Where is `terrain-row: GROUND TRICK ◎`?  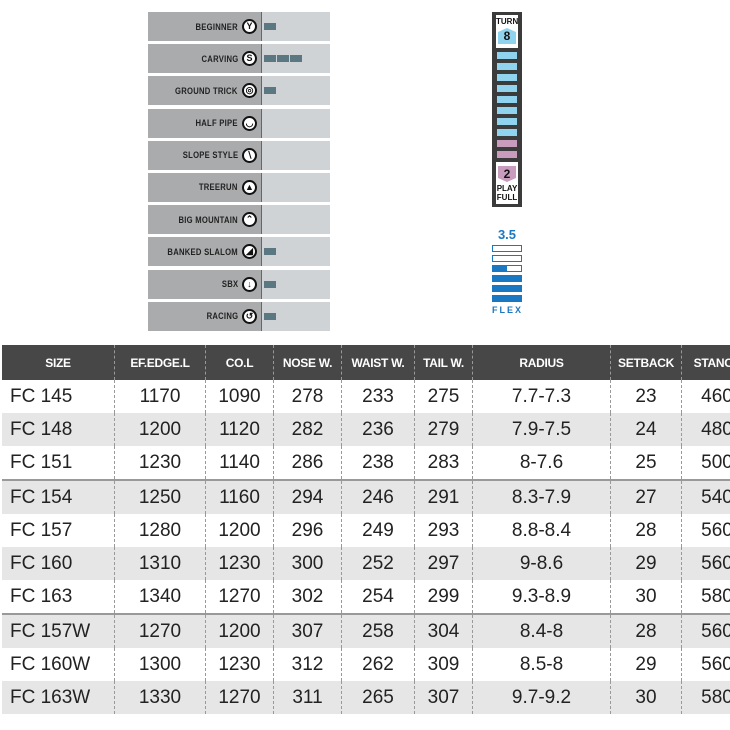
terrain-row: GROUND TRICK ◎ is located at coordinates (239, 91).